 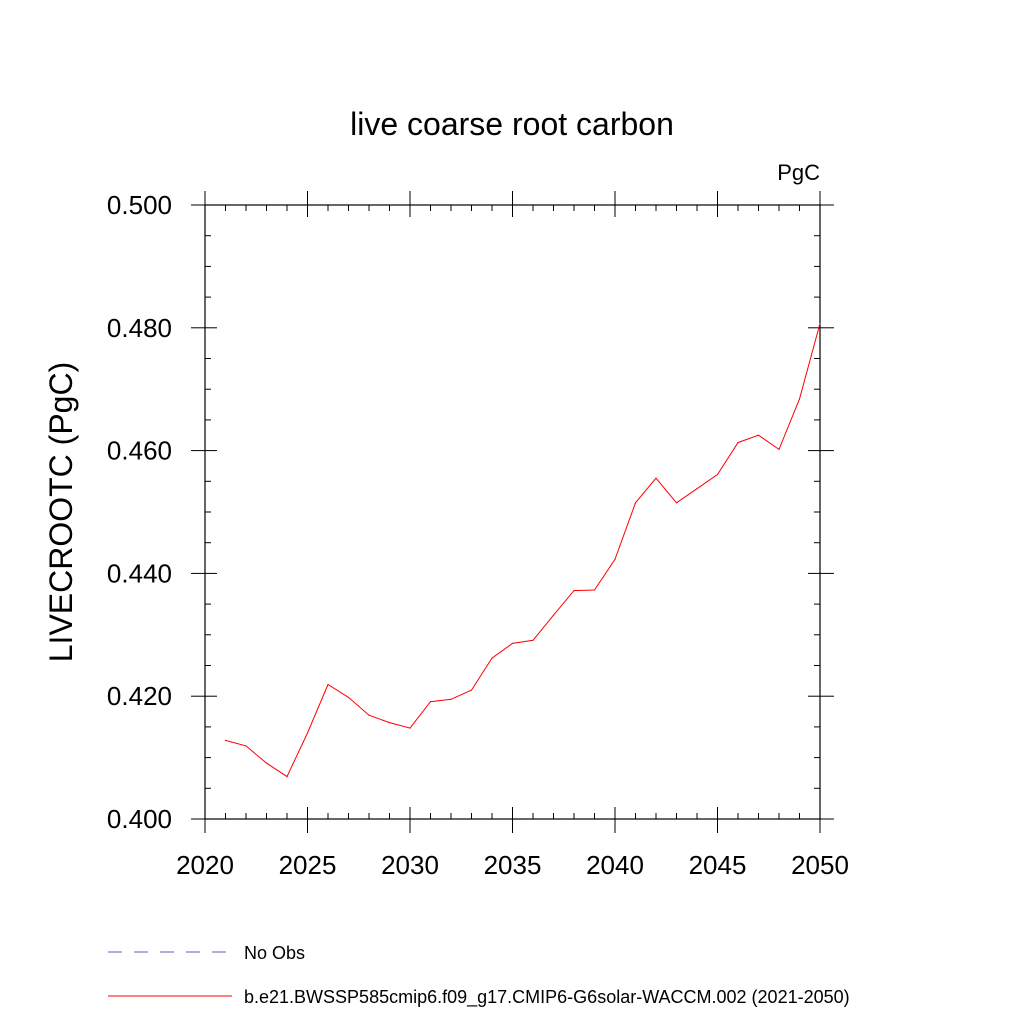 I want to click on x-tick-label: 2035, so click(x=513, y=865).